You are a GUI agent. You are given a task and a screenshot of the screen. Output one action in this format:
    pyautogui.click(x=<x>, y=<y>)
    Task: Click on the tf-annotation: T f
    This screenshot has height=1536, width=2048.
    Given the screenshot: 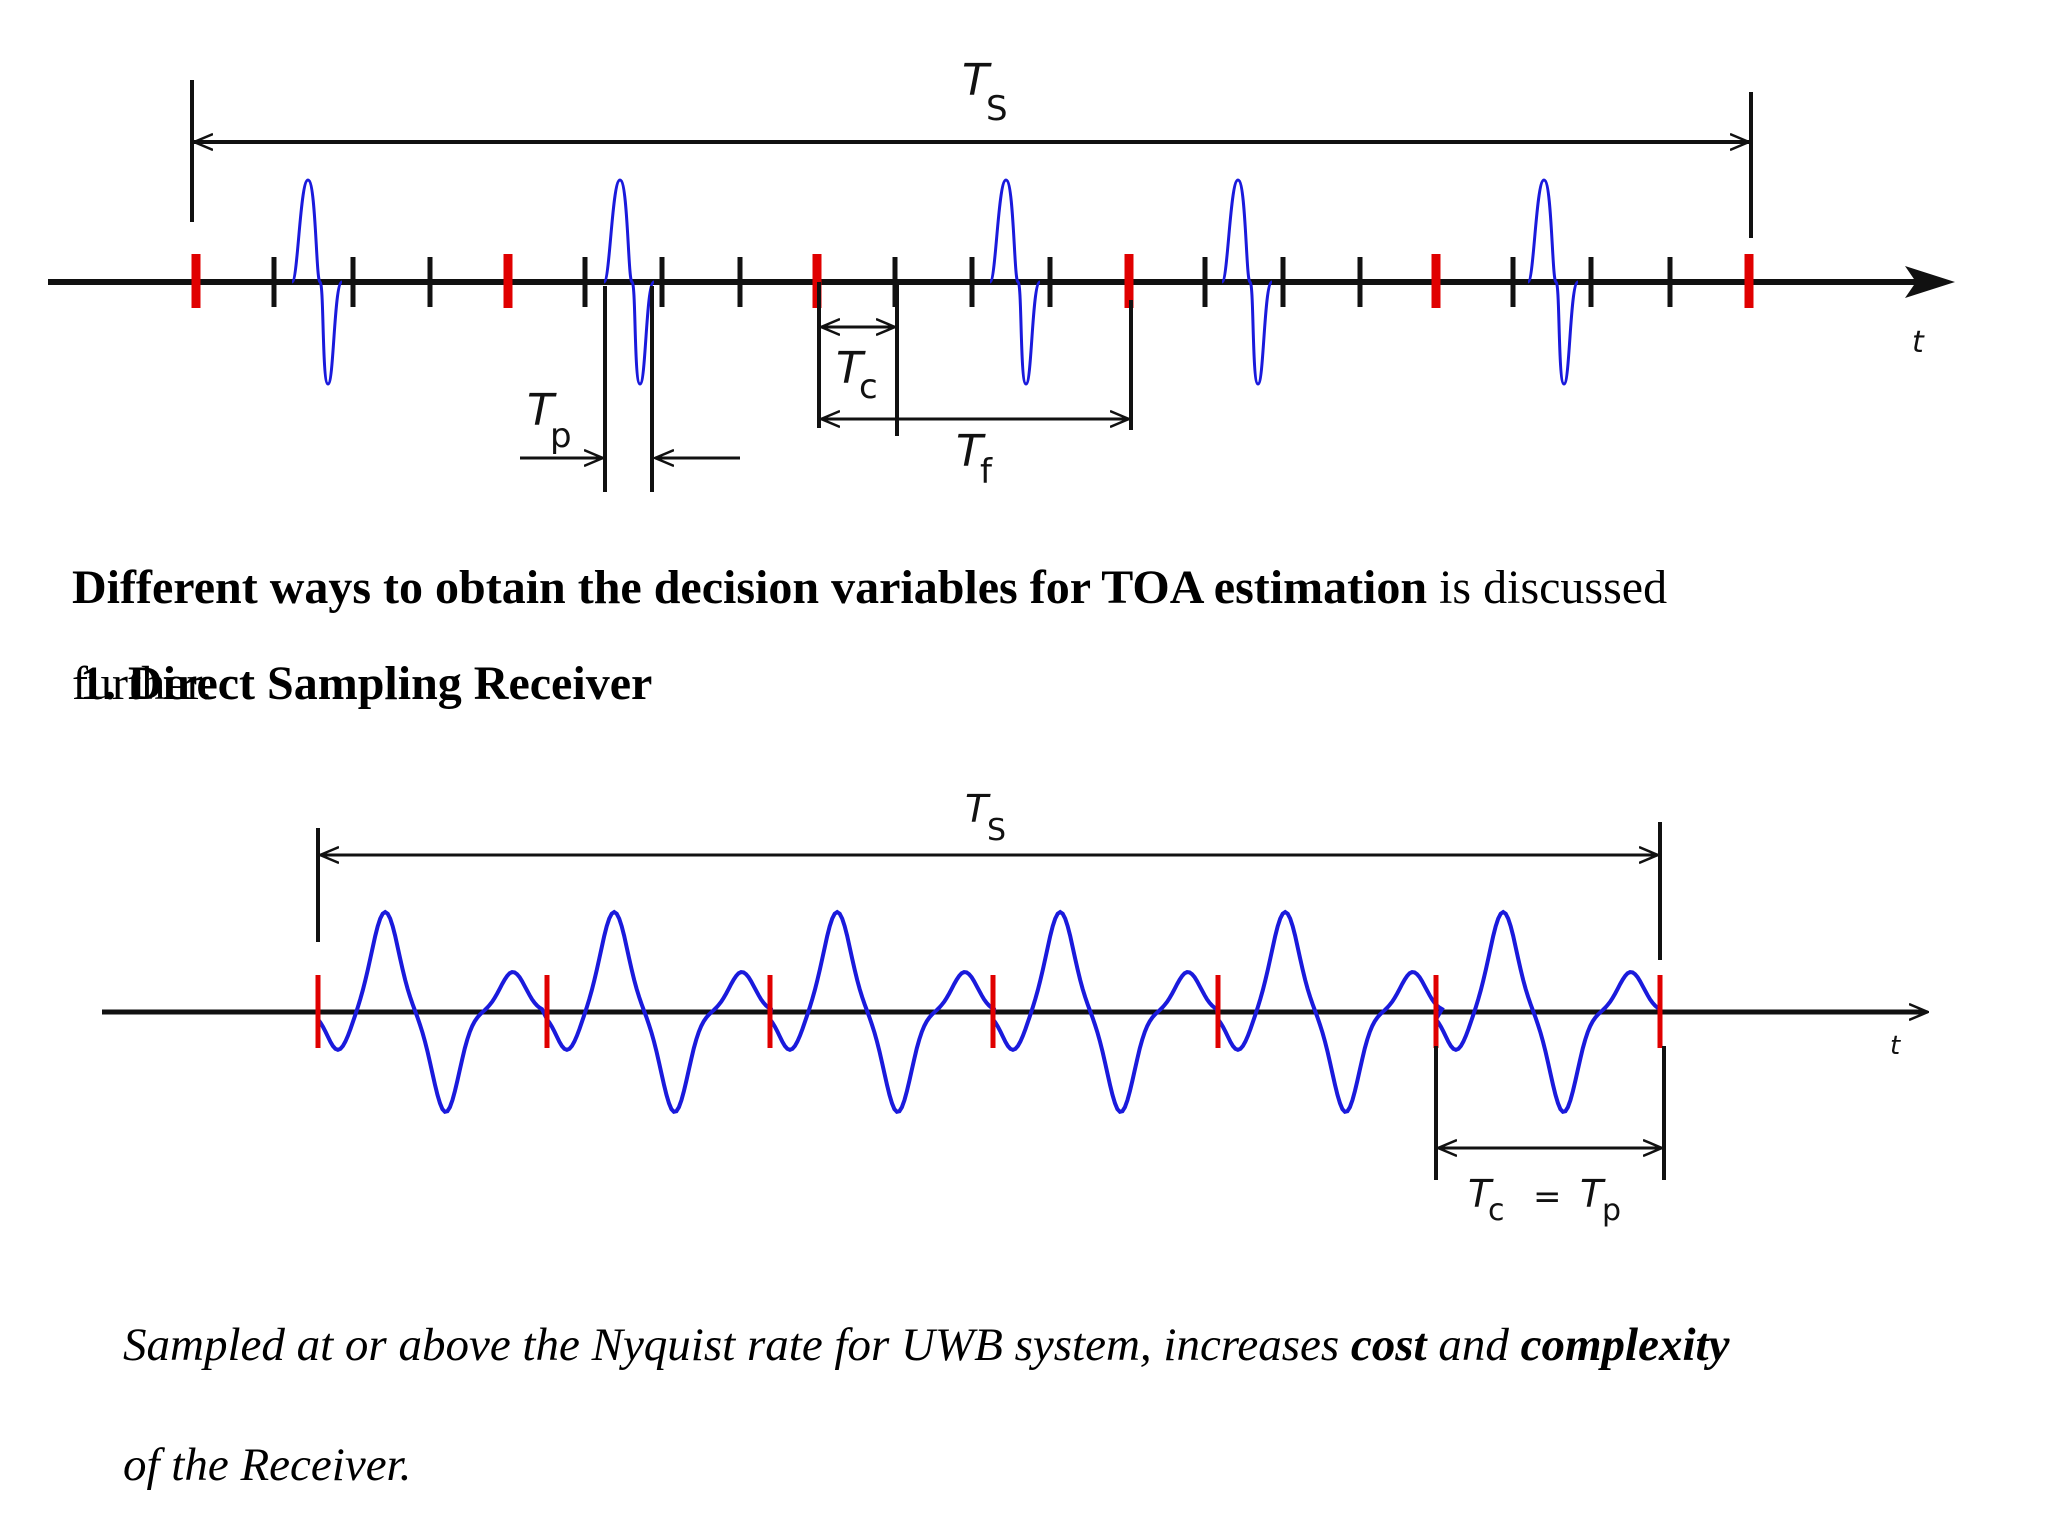 What is the action you would take?
    pyautogui.click(x=977, y=396)
    